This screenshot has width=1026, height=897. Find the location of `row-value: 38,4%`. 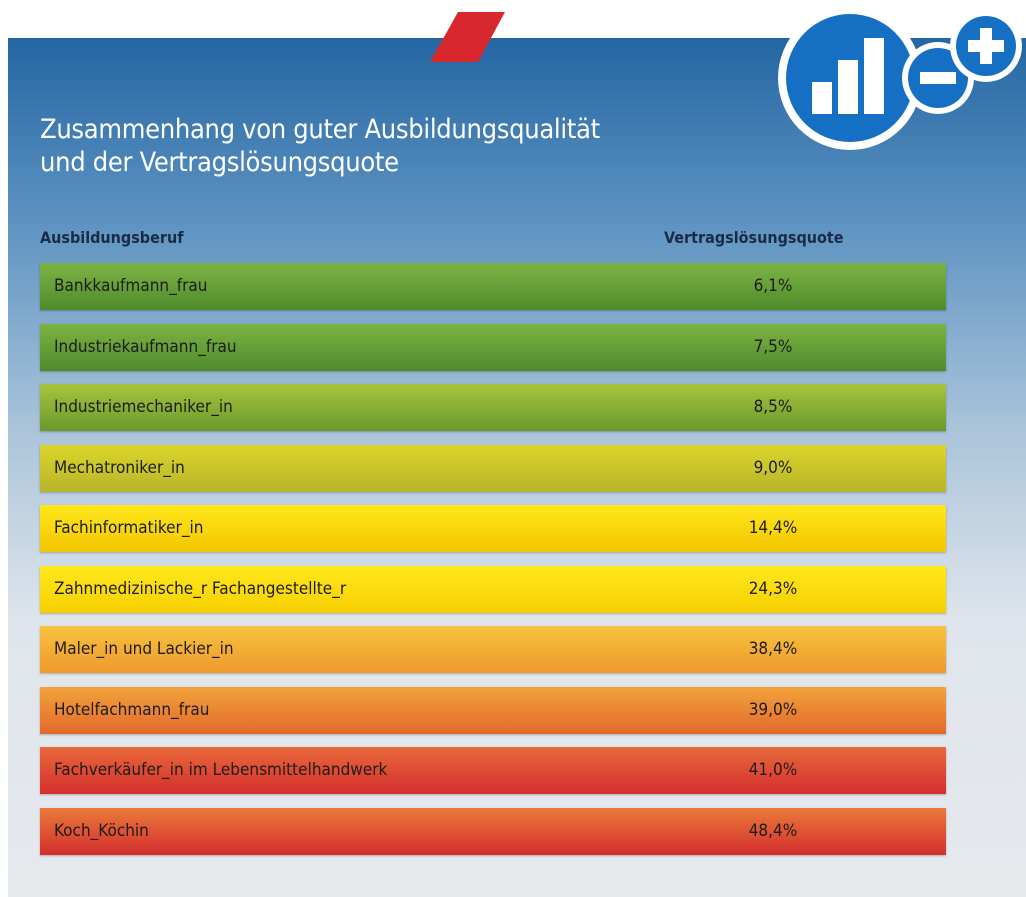

row-value: 38,4% is located at coordinates (773, 649).